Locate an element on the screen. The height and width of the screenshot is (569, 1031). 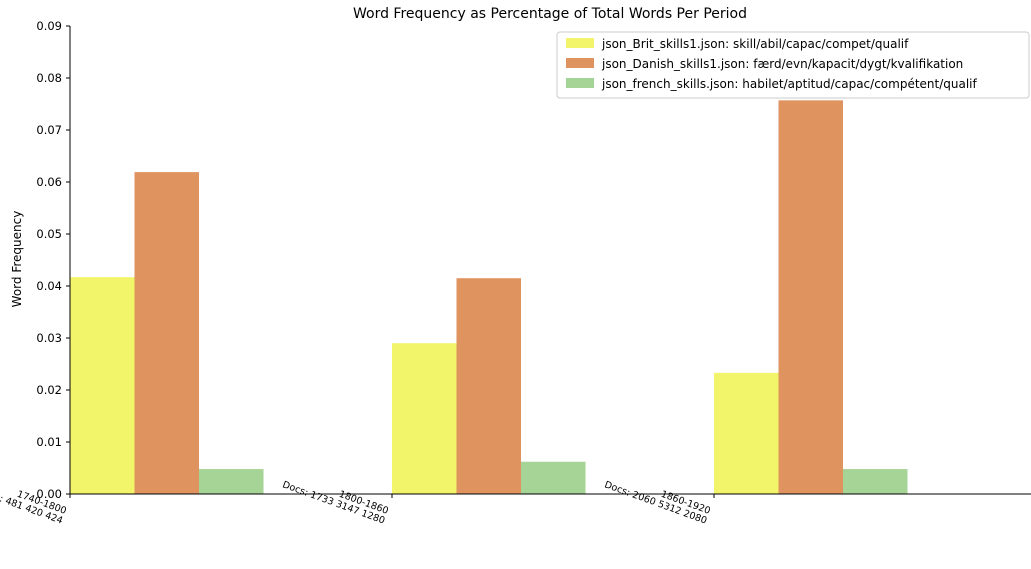
x-tick-label: 1800-1860Docs: 1733 3147 1280 is located at coordinates (335, 498).